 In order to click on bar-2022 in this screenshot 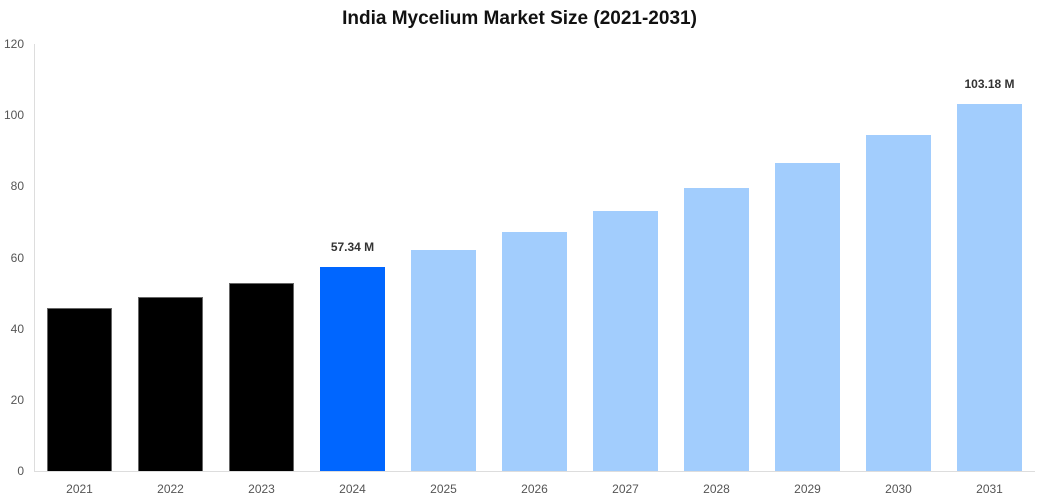, I will do `click(170, 384)`.